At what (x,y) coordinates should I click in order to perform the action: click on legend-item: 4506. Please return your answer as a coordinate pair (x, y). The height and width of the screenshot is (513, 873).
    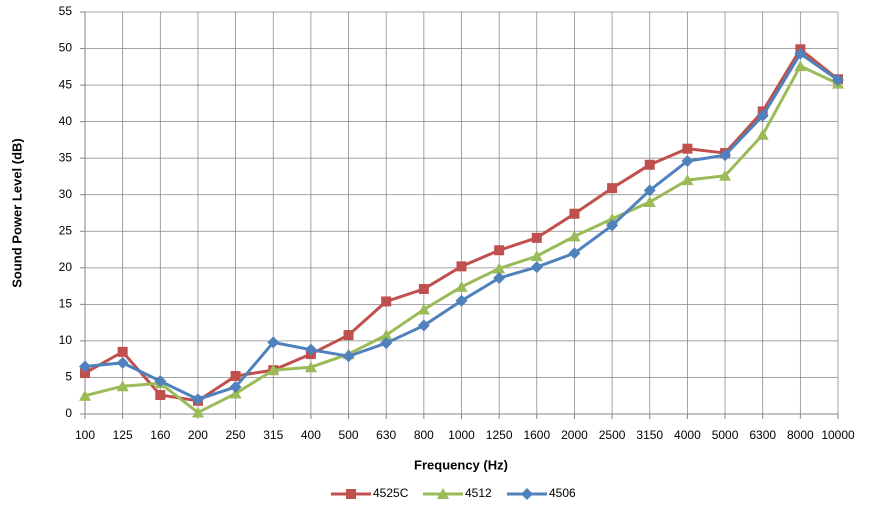
    Looking at the image, I should click on (541, 493).